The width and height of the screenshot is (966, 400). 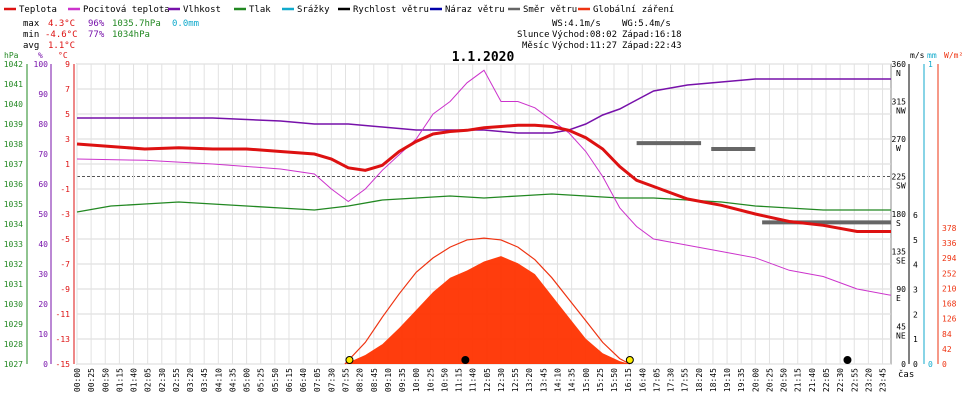 I want to click on x-tick-label: 14:35, so click(x=572, y=380).